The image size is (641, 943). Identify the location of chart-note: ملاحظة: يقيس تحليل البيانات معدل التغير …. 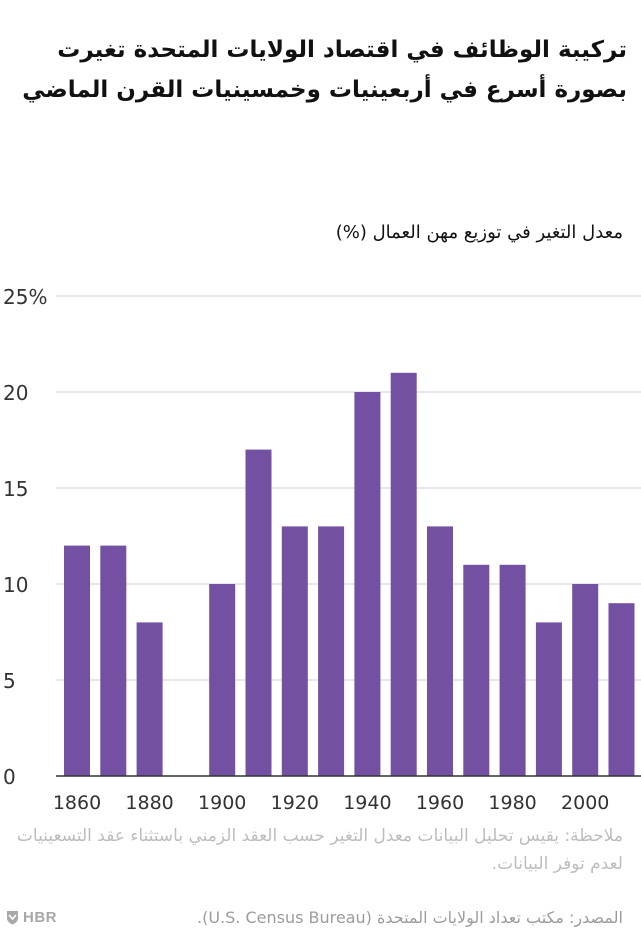
(319, 850).